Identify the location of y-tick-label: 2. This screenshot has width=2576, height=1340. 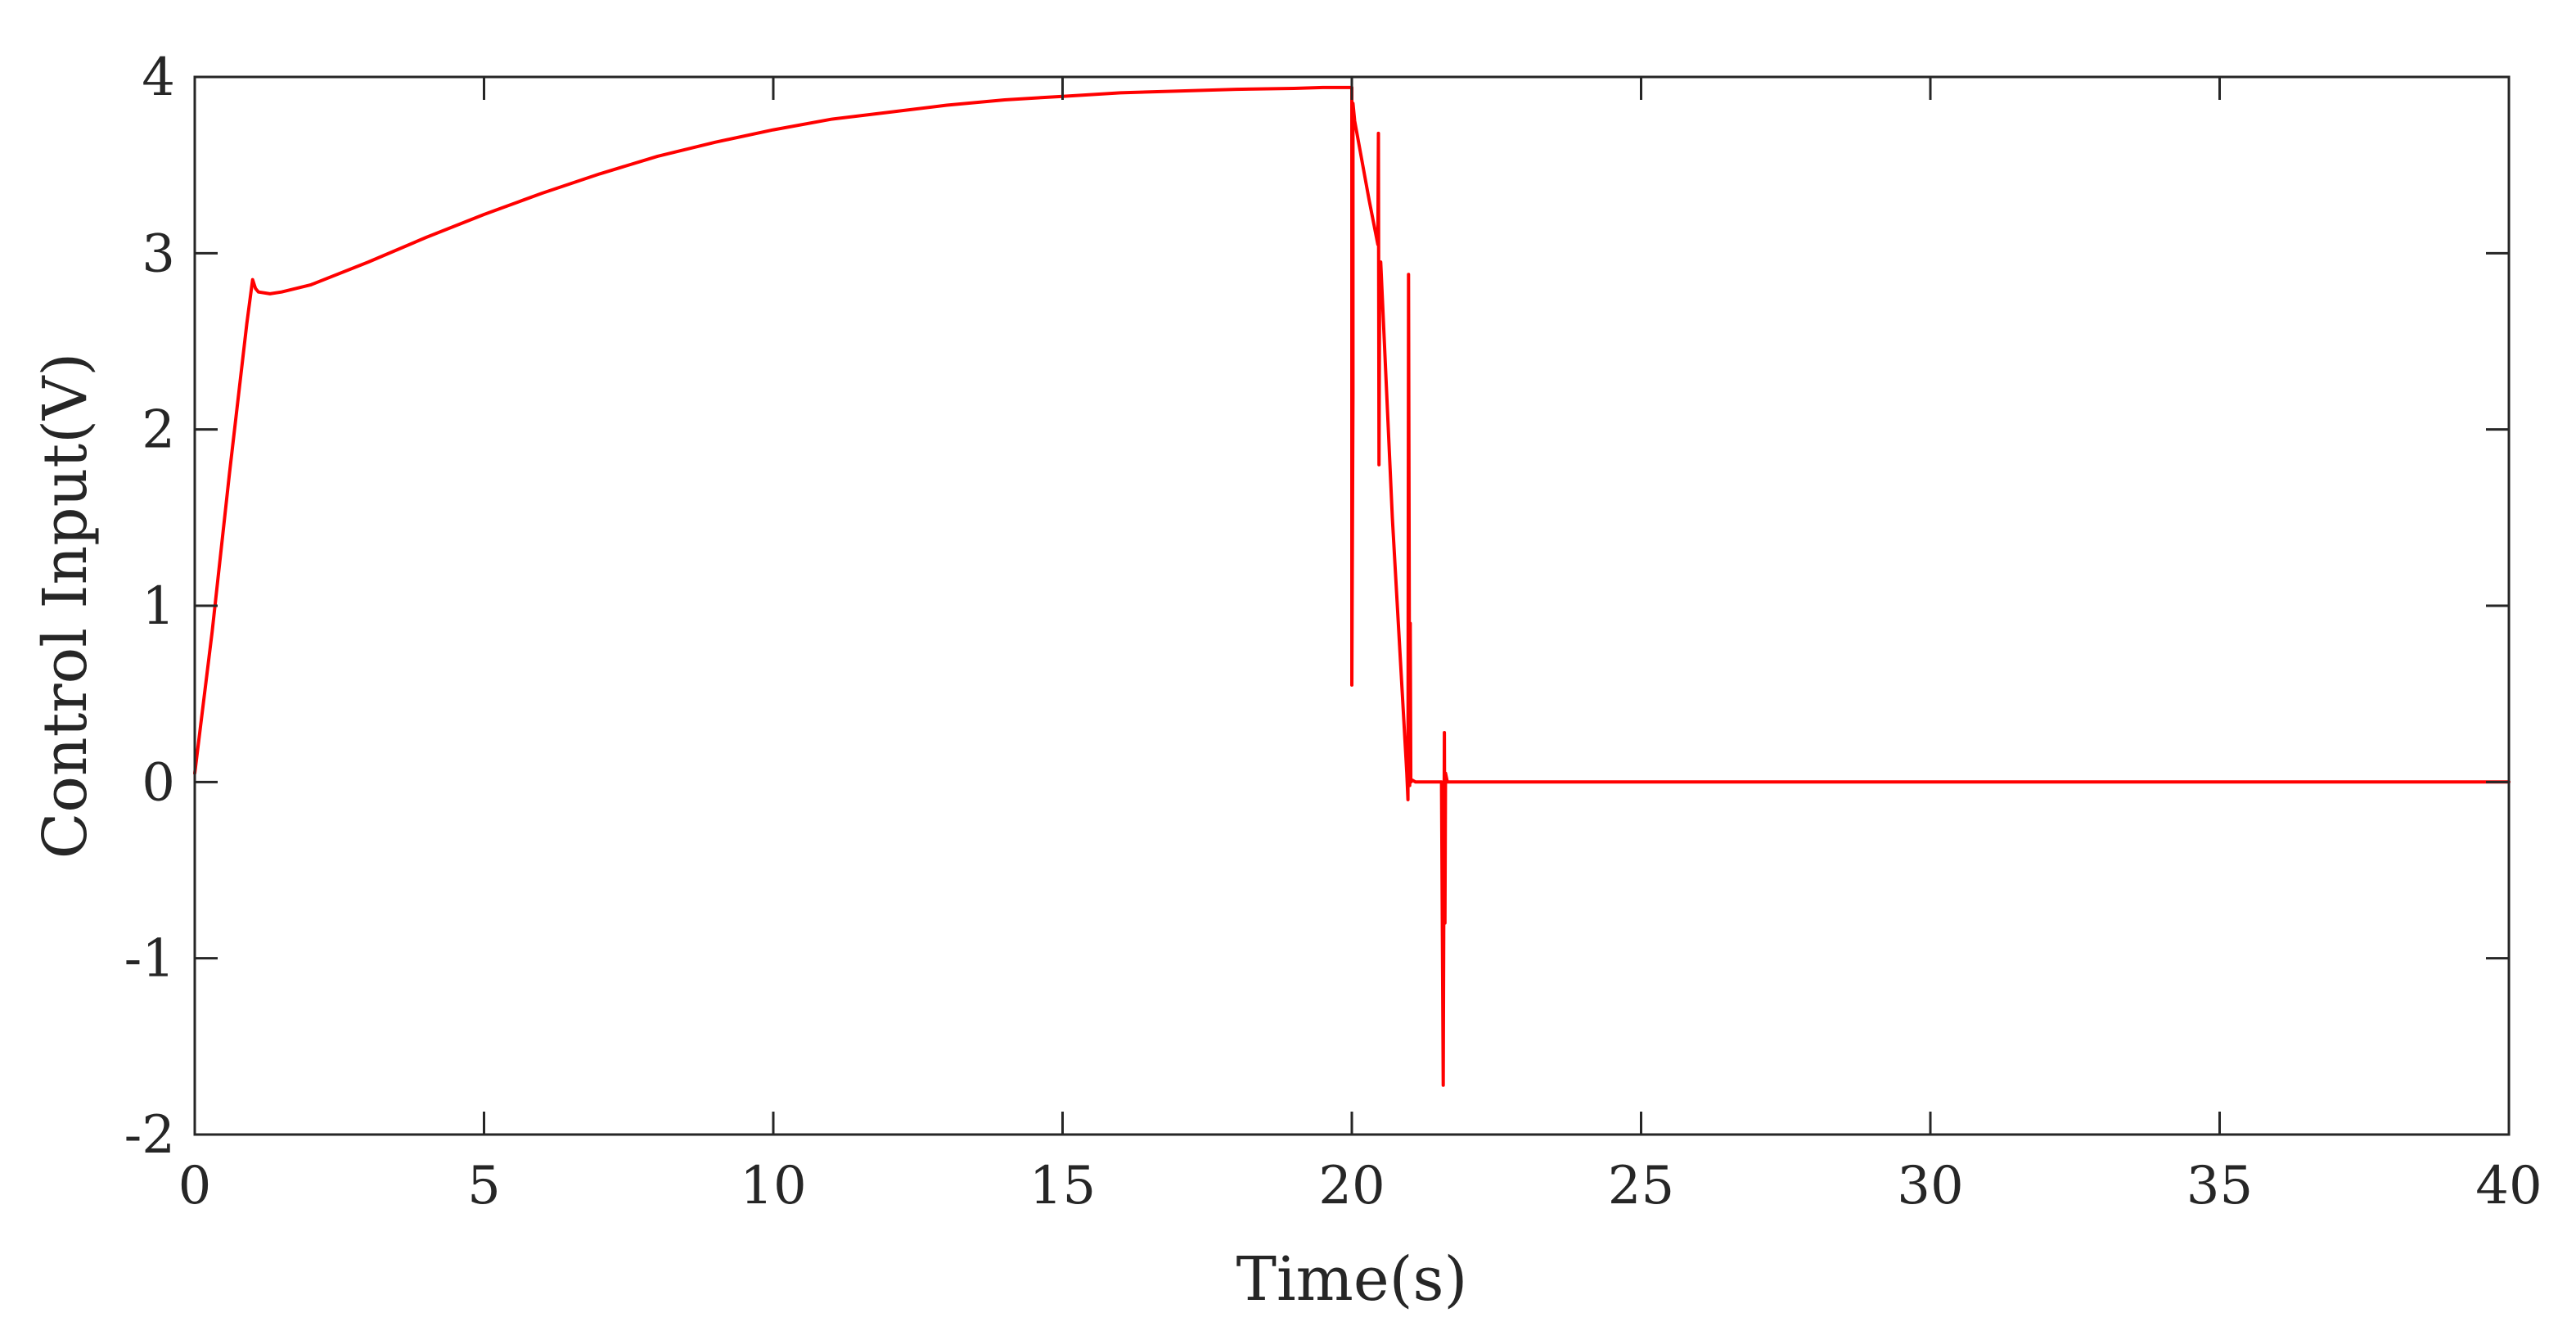
(158, 430).